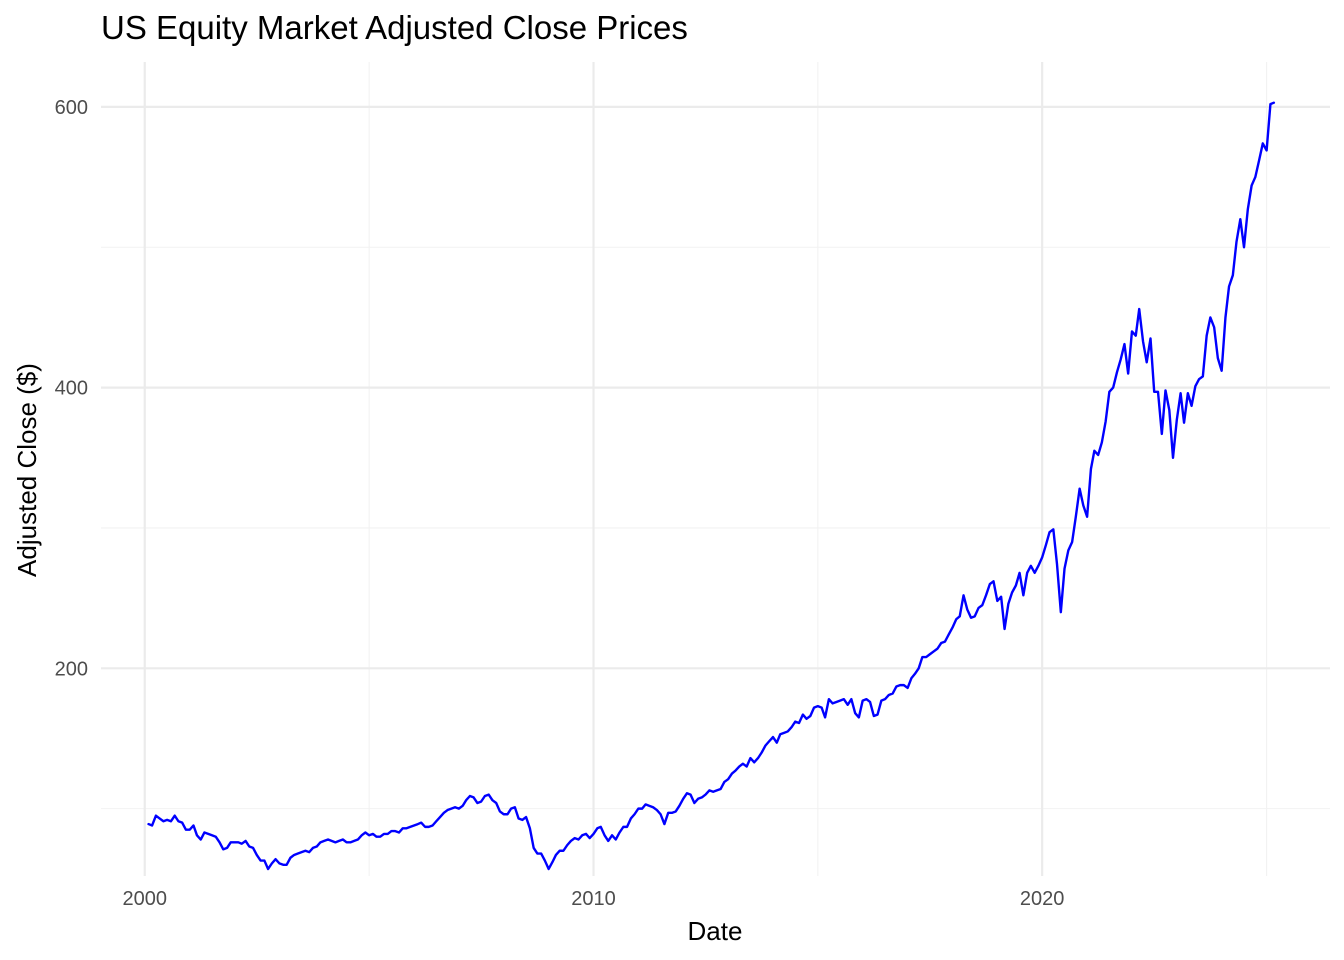 Image resolution: width=1344 pixels, height=960 pixels. What do you see at coordinates (71, 669) in the screenshot?
I see `y-tick-label: 200` at bounding box center [71, 669].